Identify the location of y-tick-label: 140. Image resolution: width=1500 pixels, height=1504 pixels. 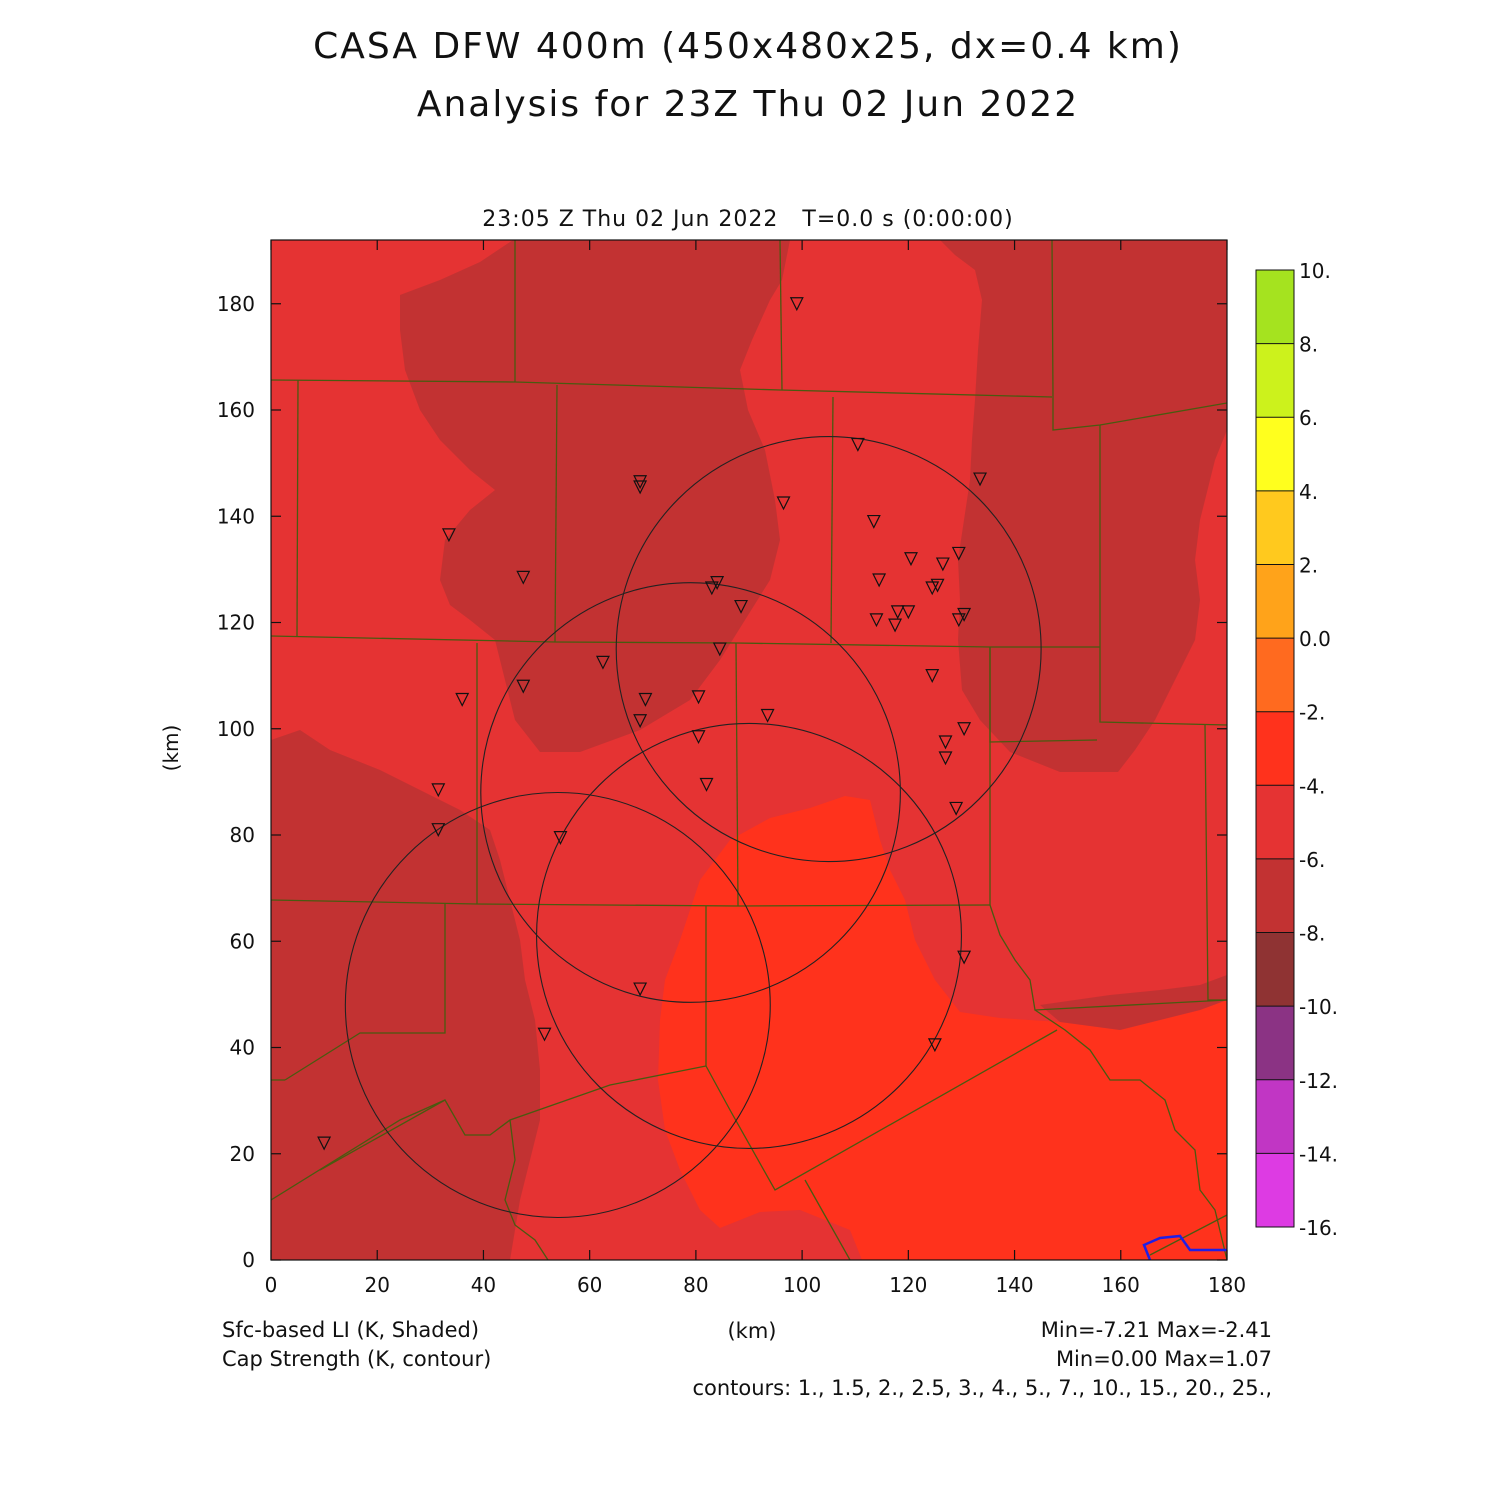
(236, 516).